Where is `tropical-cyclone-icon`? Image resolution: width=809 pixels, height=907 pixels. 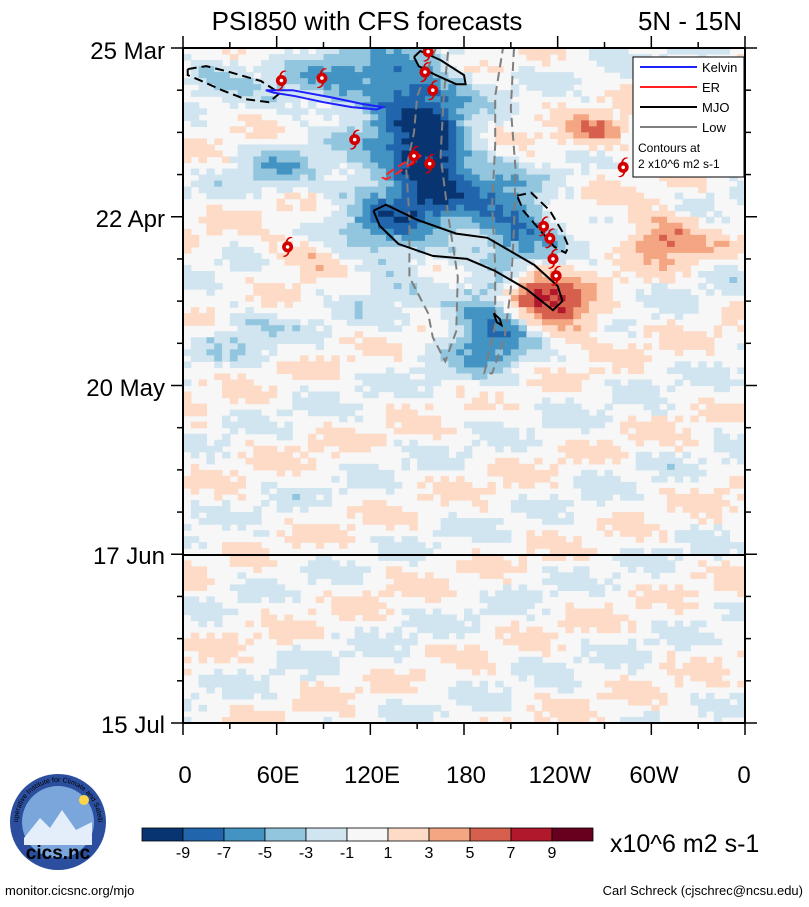 tropical-cyclone-icon is located at coordinates (355, 139).